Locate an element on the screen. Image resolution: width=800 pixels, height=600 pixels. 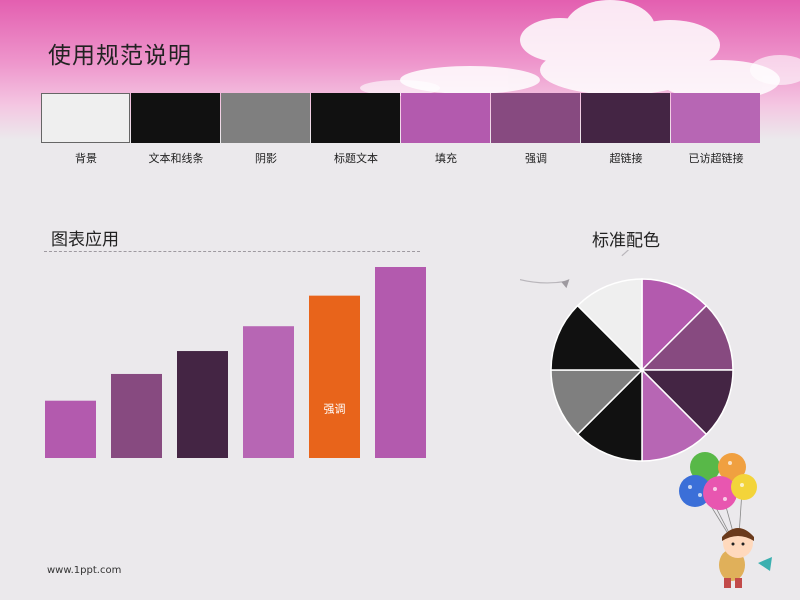
section-divider is located at coordinates (232, 251).